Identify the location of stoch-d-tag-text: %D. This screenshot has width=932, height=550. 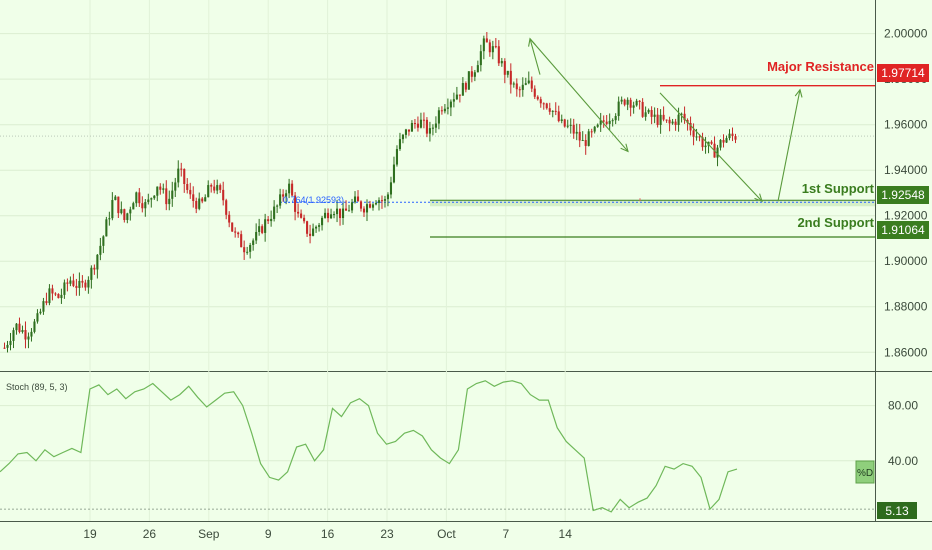
(865, 473).